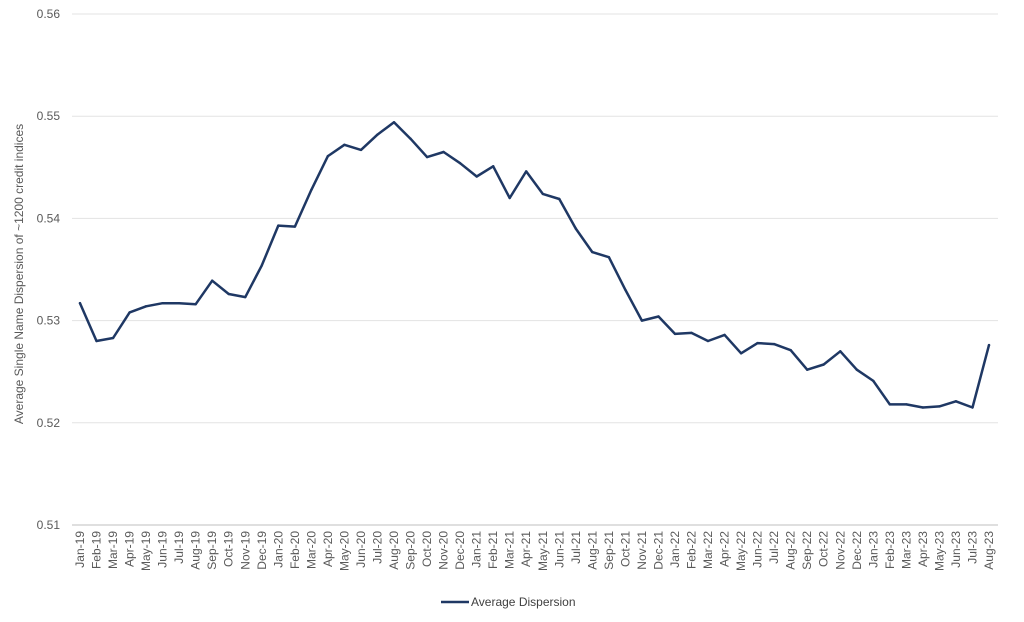 The image size is (1024, 622). What do you see at coordinates (394, 550) in the screenshot?
I see `x-tick-label: Aug-20` at bounding box center [394, 550].